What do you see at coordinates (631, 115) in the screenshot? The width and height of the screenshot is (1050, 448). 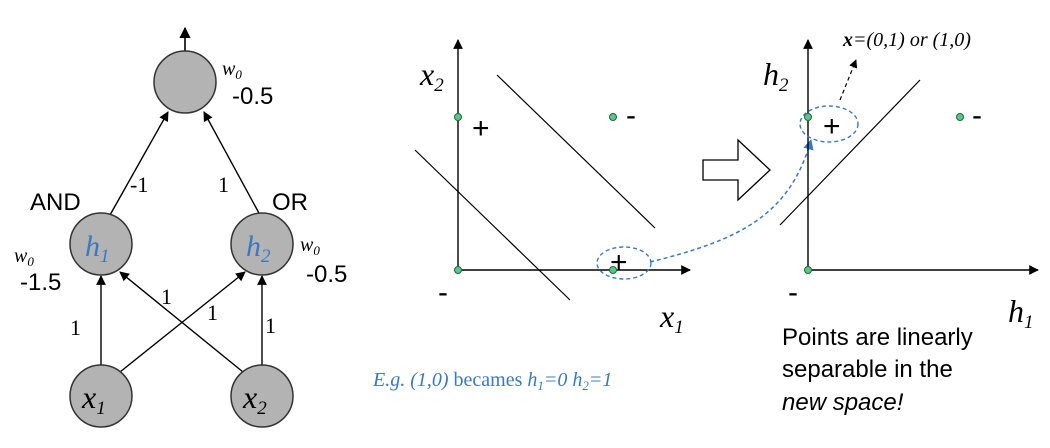 I see `input-minus-label-top: -` at bounding box center [631, 115].